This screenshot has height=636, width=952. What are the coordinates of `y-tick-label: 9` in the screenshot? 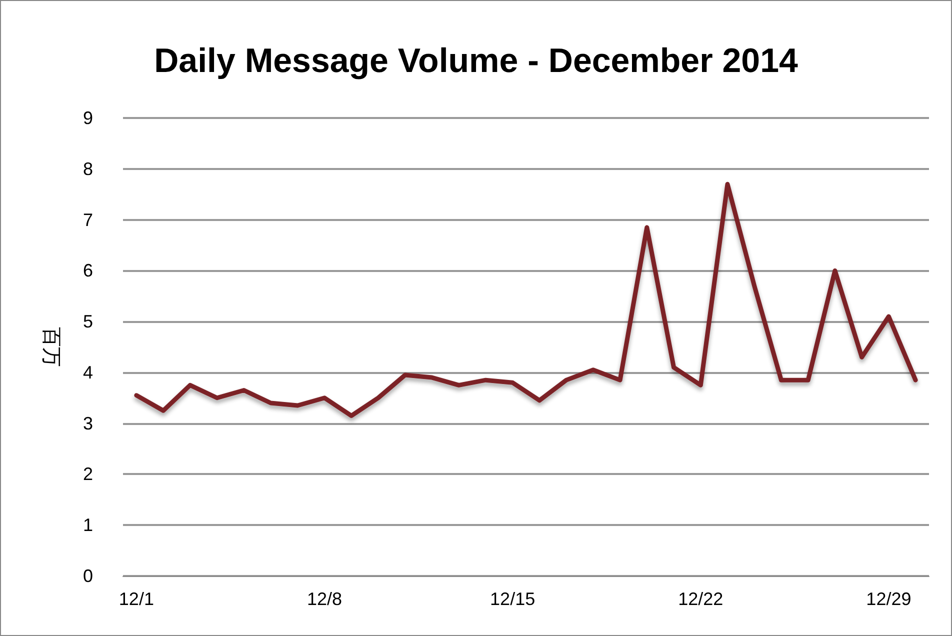 It's located at (87, 118).